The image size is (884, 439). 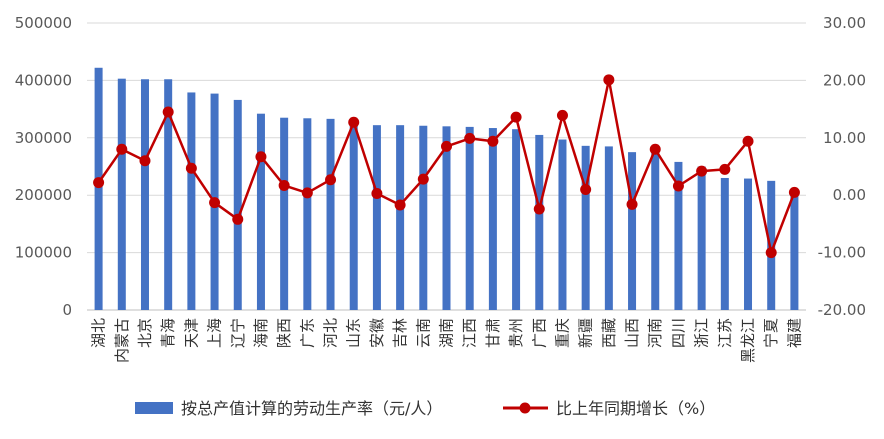 I want to click on left-tick-label: 100000, so click(x=43, y=253).